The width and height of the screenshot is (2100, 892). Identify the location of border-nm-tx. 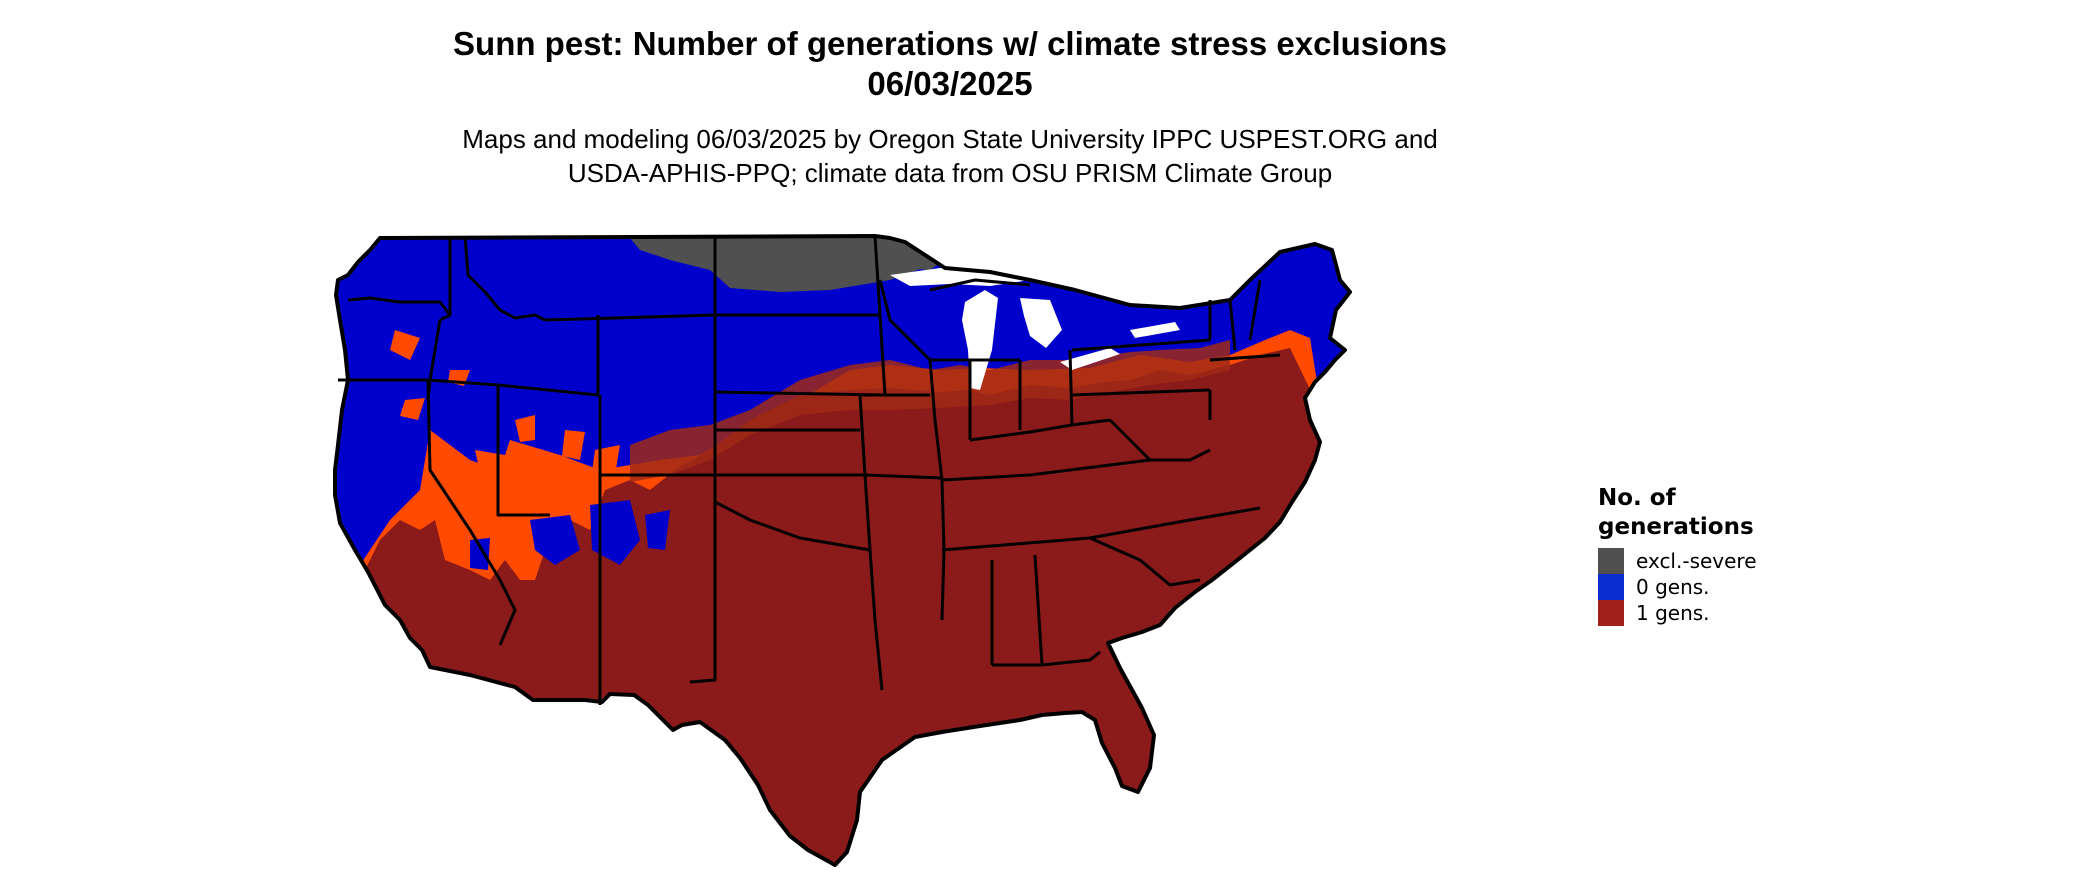
(703, 579).